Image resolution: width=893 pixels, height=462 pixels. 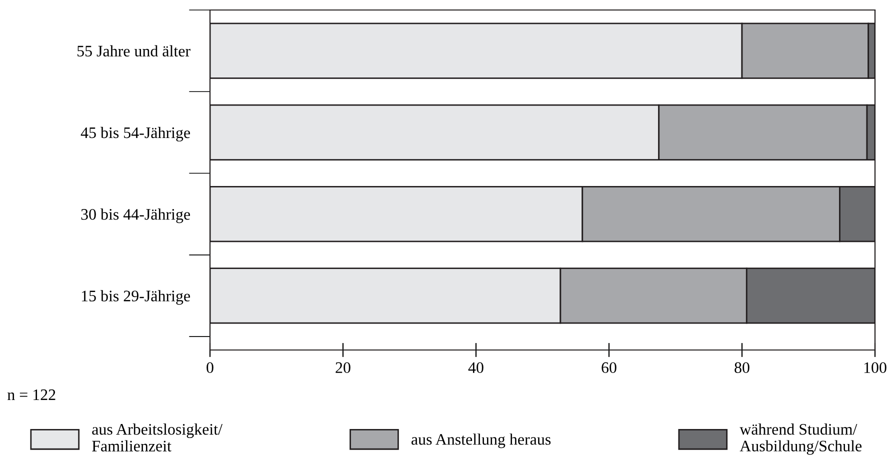 What do you see at coordinates (875, 368) in the screenshot?
I see `x-tick-label: 100` at bounding box center [875, 368].